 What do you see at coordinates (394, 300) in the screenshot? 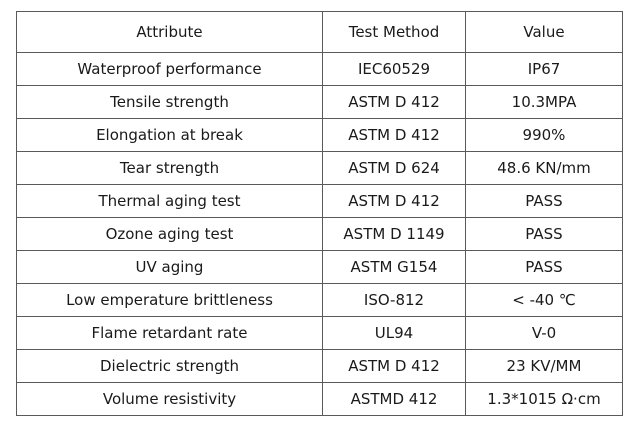
I see `cell-test-method: ISO-812` at bounding box center [394, 300].